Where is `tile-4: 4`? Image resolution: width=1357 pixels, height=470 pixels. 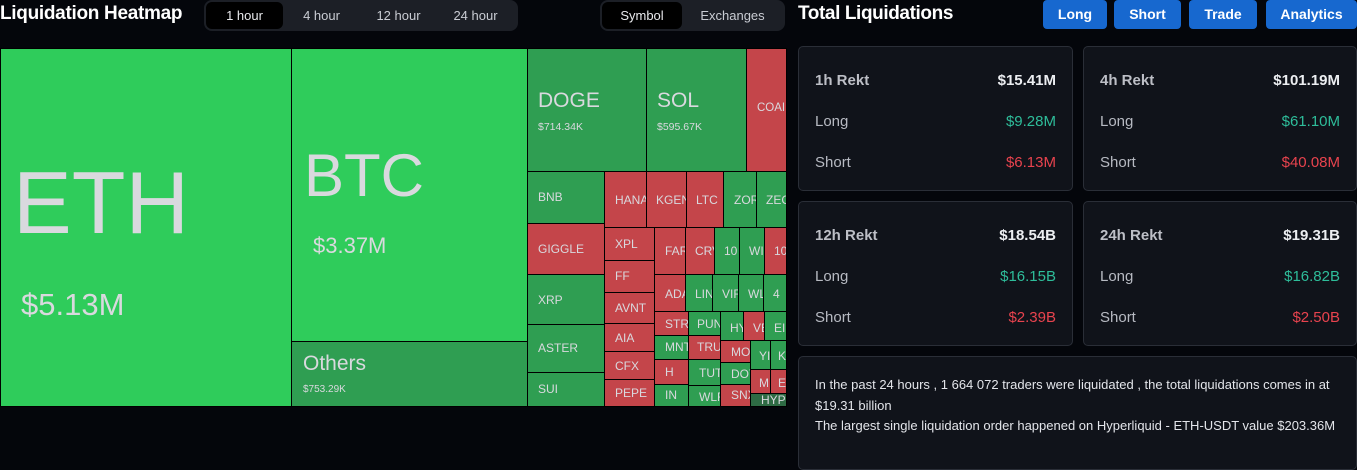 tile-4: 4 is located at coordinates (775, 293).